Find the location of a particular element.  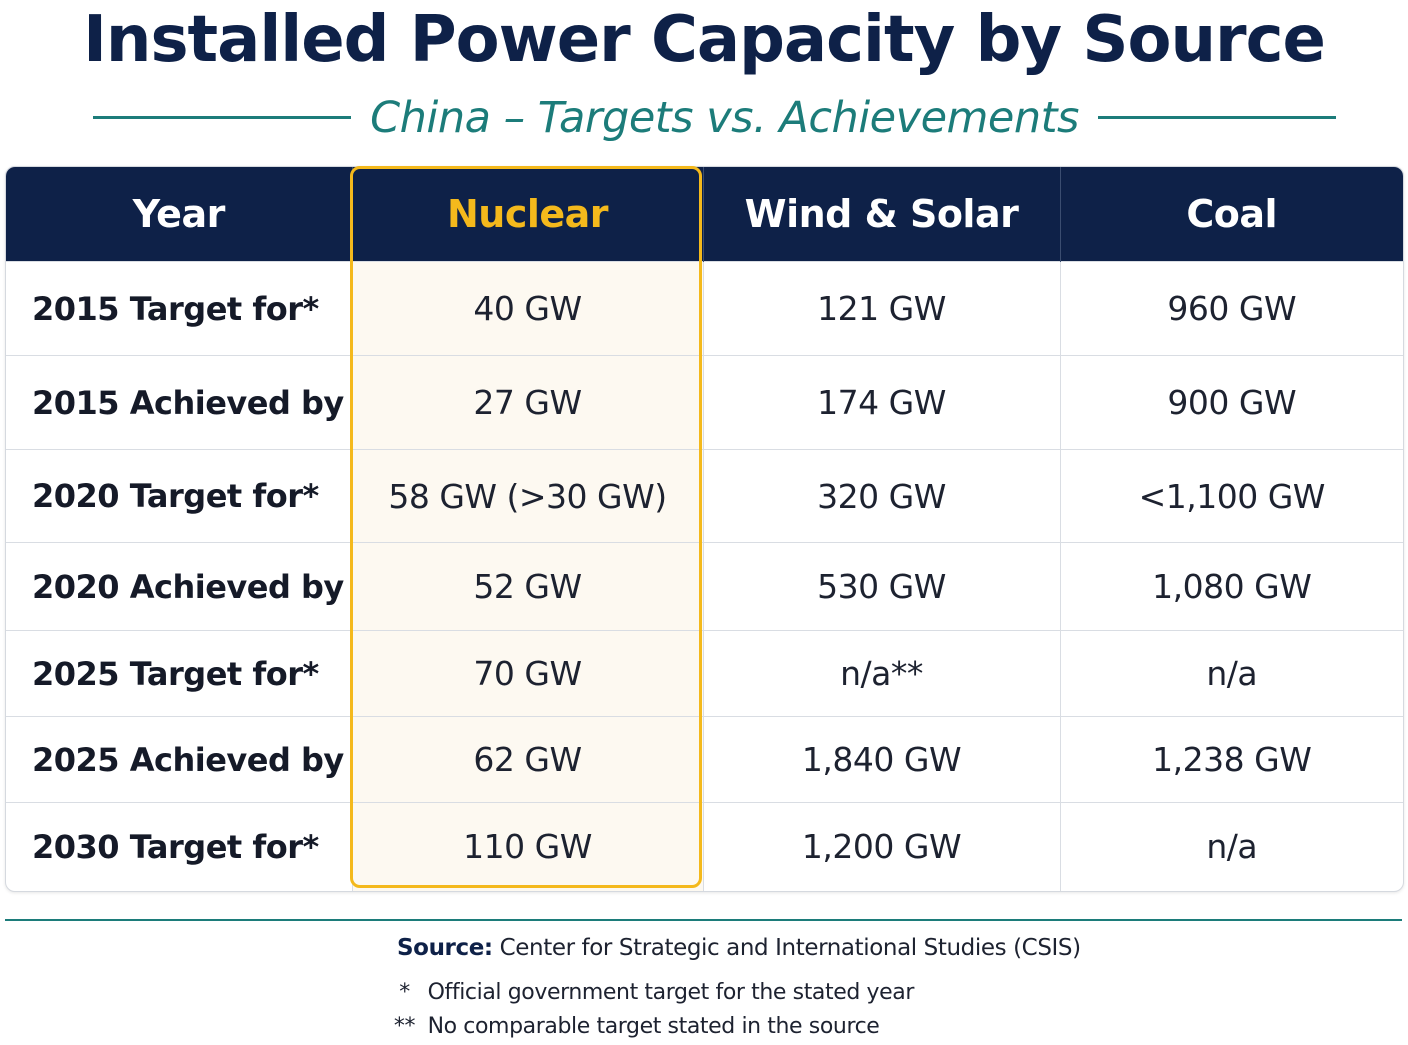

source-label: Source: is located at coordinates (445, 948).